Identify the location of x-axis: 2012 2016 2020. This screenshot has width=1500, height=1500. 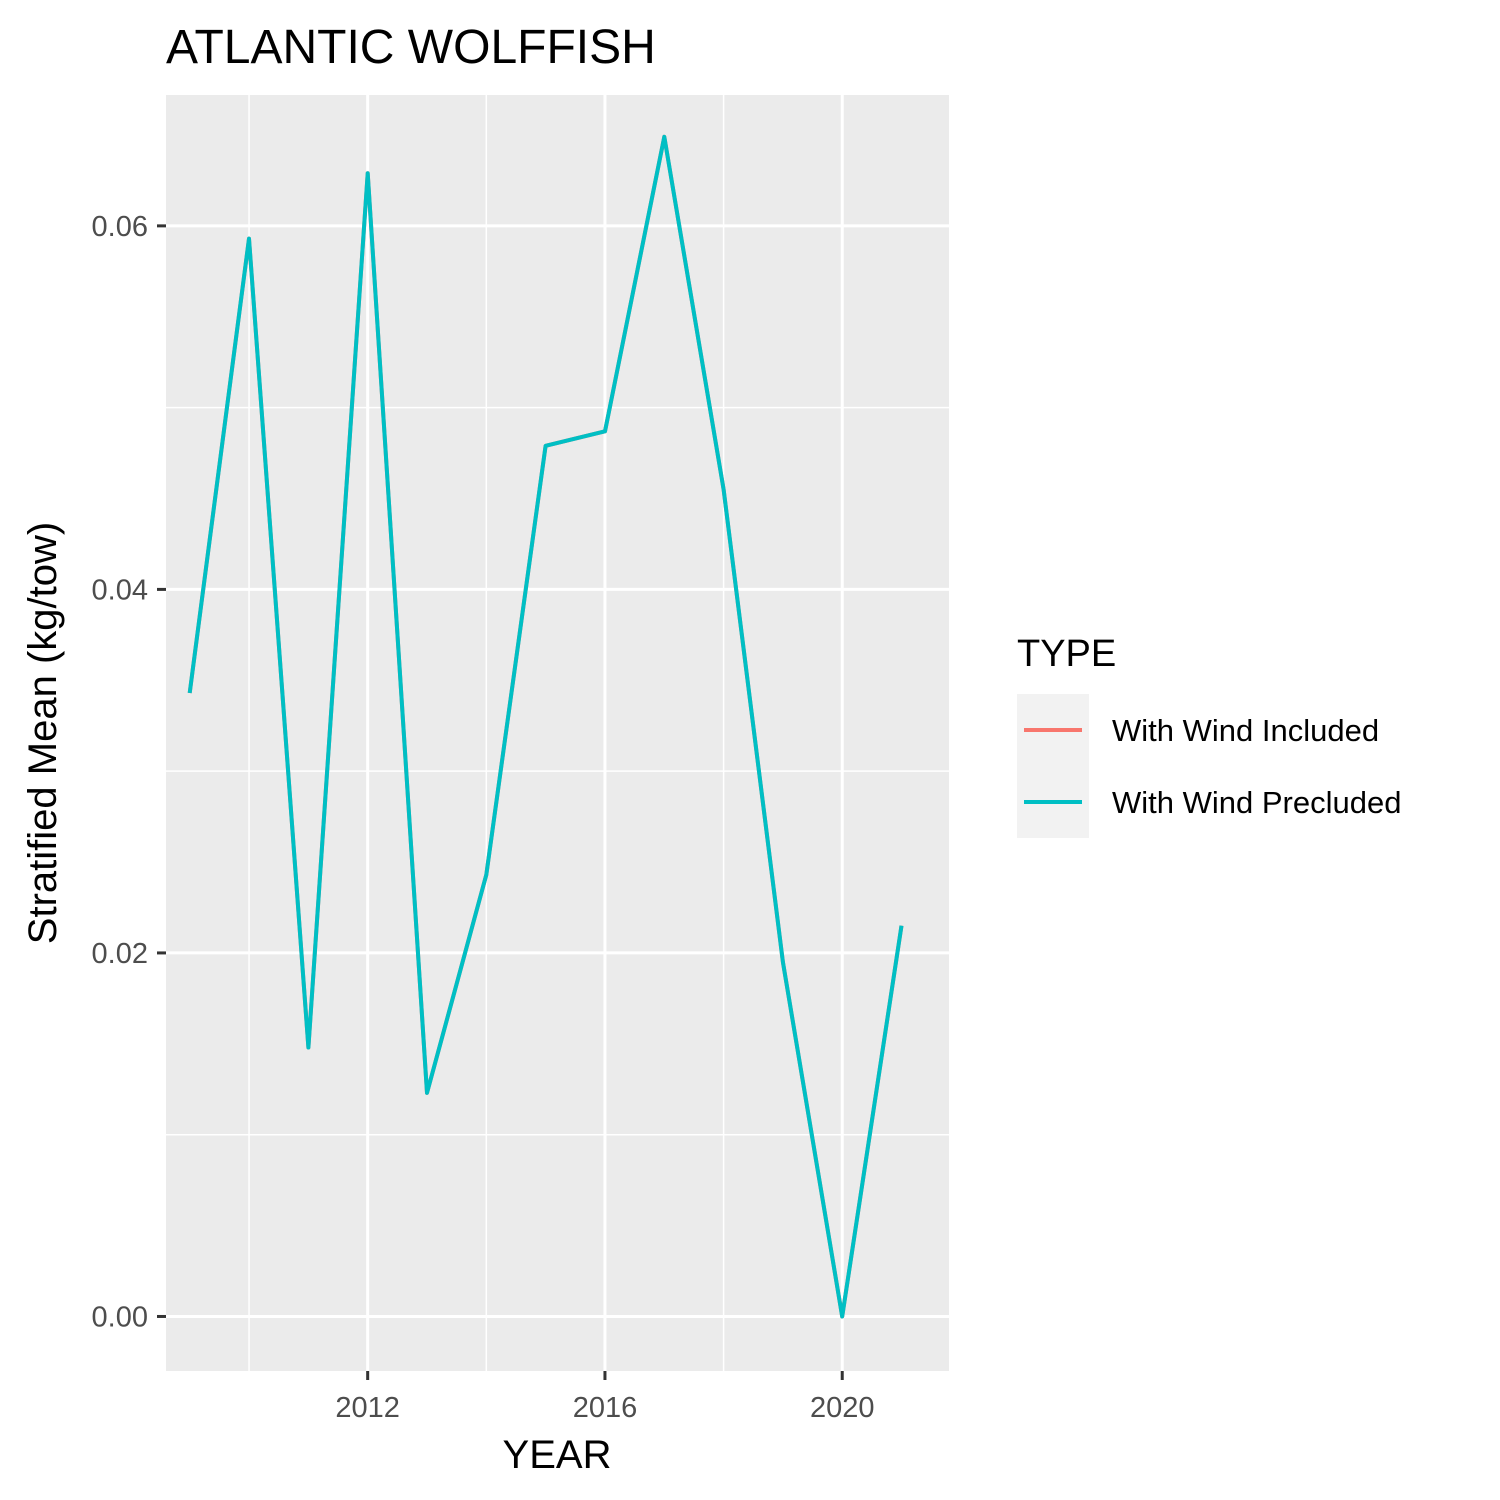
(604, 1397).